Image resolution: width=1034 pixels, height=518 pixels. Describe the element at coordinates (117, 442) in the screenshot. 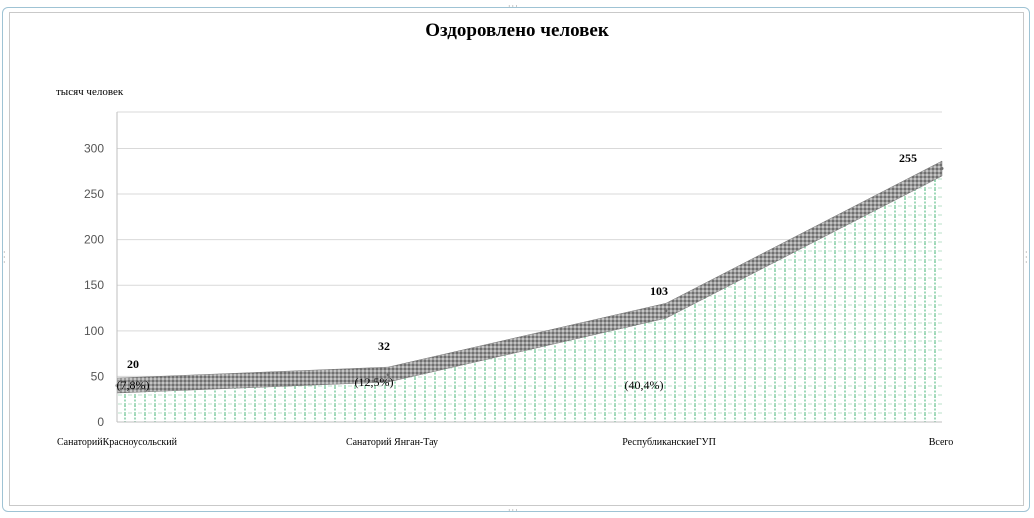

I see `x-tick-label-0: СанаторийКрасноусольский` at that location.